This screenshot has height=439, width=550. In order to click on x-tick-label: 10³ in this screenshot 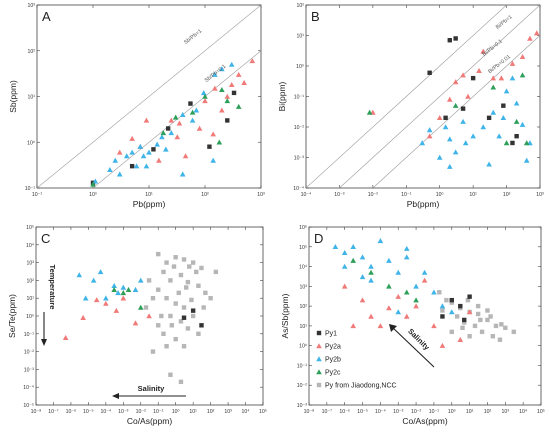, I will do `click(261, 195)`.